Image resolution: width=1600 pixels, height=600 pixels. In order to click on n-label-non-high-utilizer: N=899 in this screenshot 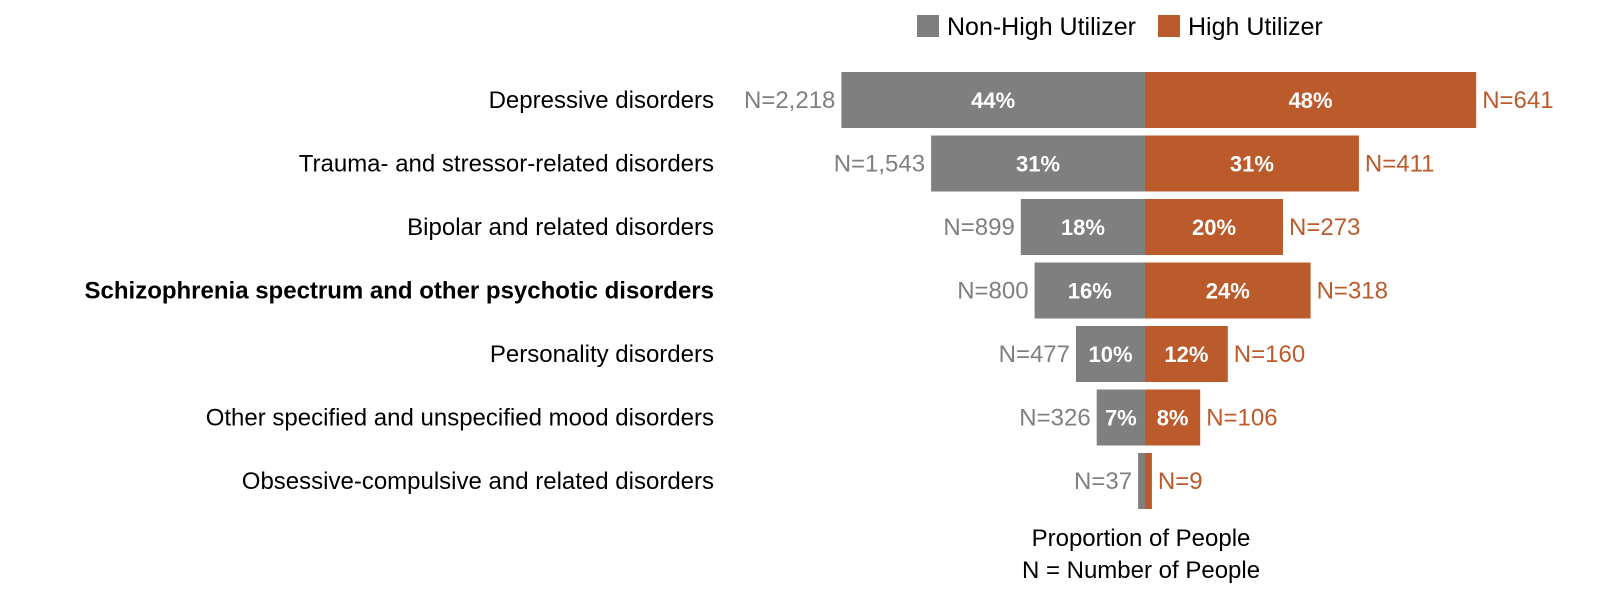, I will do `click(978, 227)`.